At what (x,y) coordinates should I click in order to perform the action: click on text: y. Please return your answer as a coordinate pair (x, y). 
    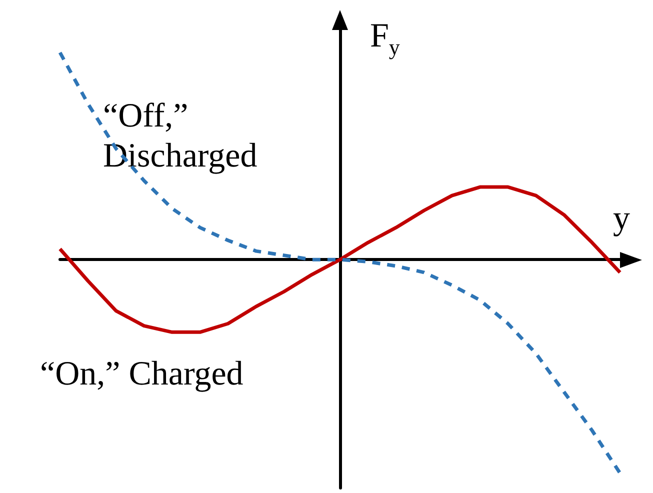
    Looking at the image, I should click on (621, 219).